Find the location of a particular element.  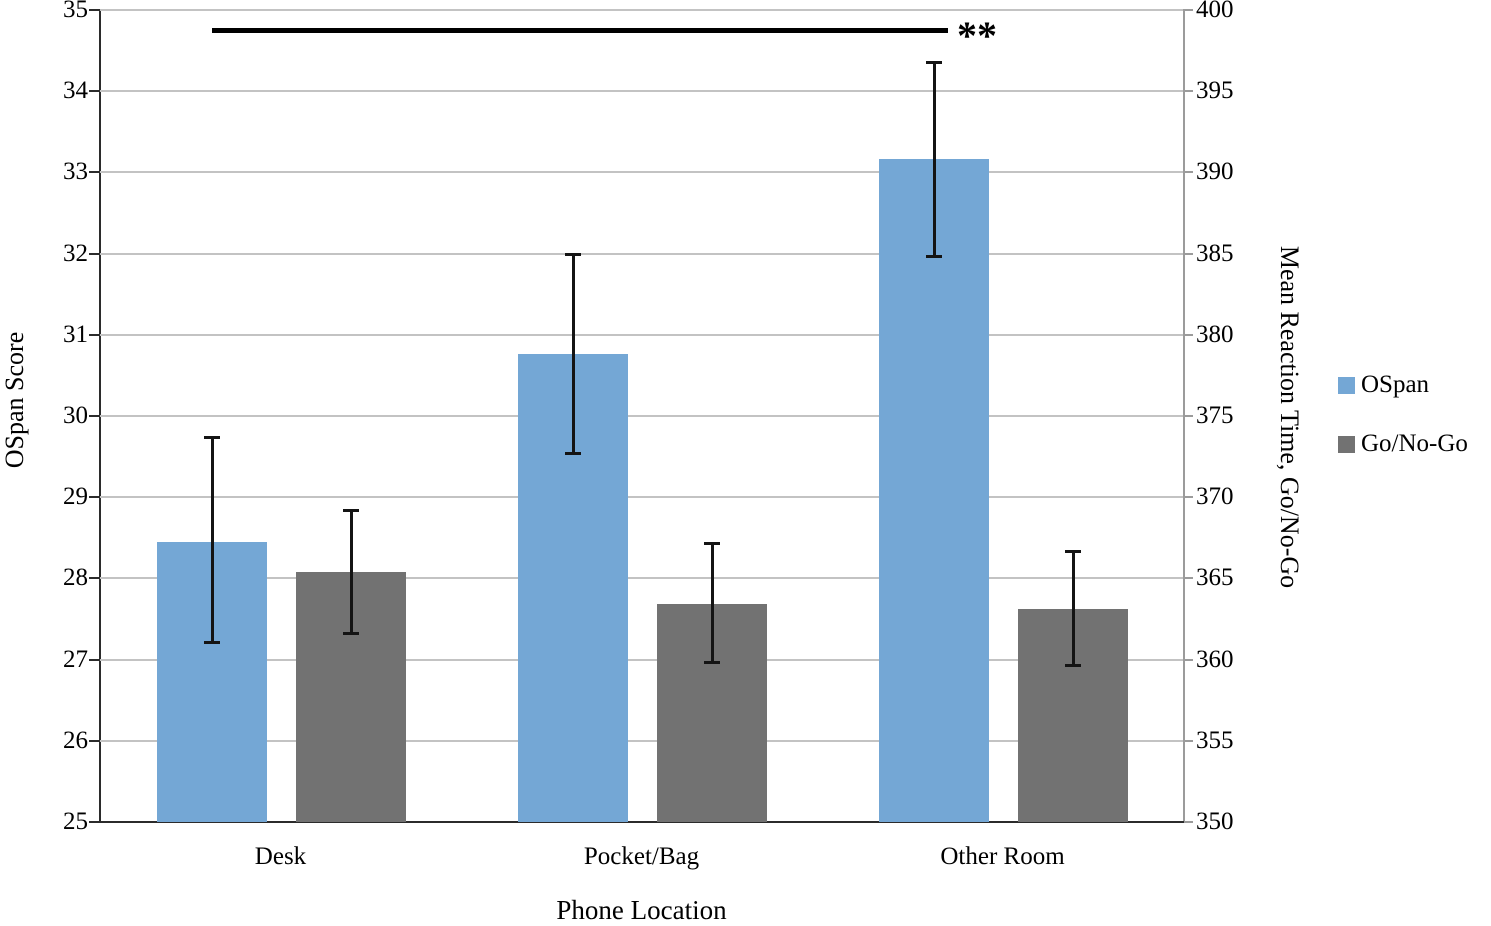

left-axis-tick-label: 27 is located at coordinates (75, 659).